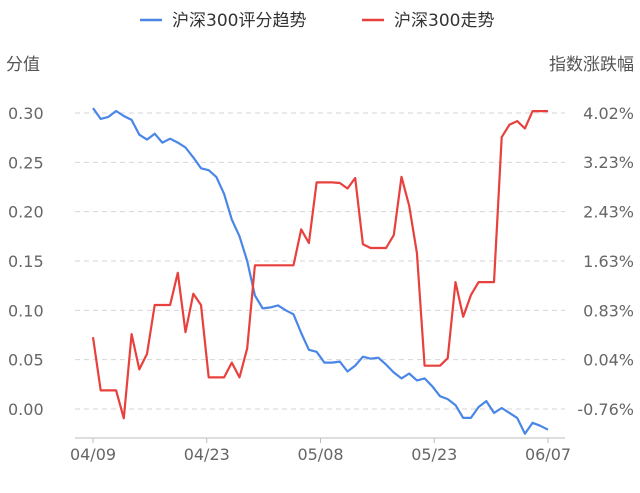 This screenshot has width=640, height=493. What do you see at coordinates (608, 162) in the screenshot?
I see `right-tick-label: 3.23%` at bounding box center [608, 162].